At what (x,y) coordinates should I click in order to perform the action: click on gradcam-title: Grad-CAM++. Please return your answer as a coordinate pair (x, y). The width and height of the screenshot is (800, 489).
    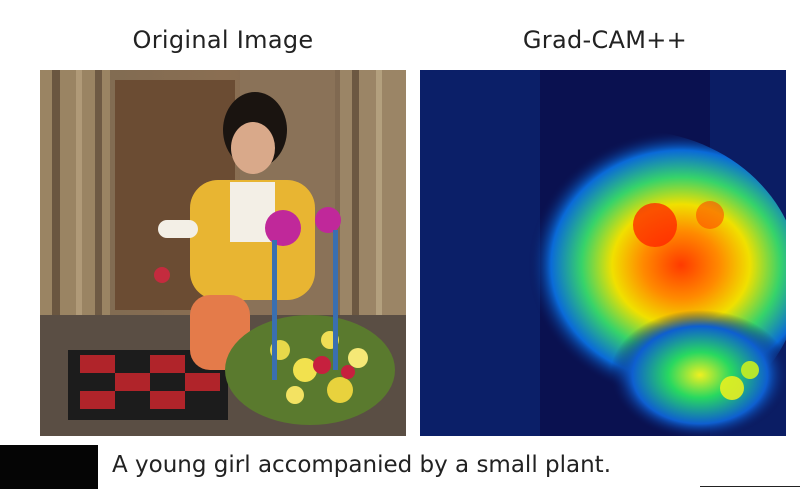
    Looking at the image, I should click on (605, 40).